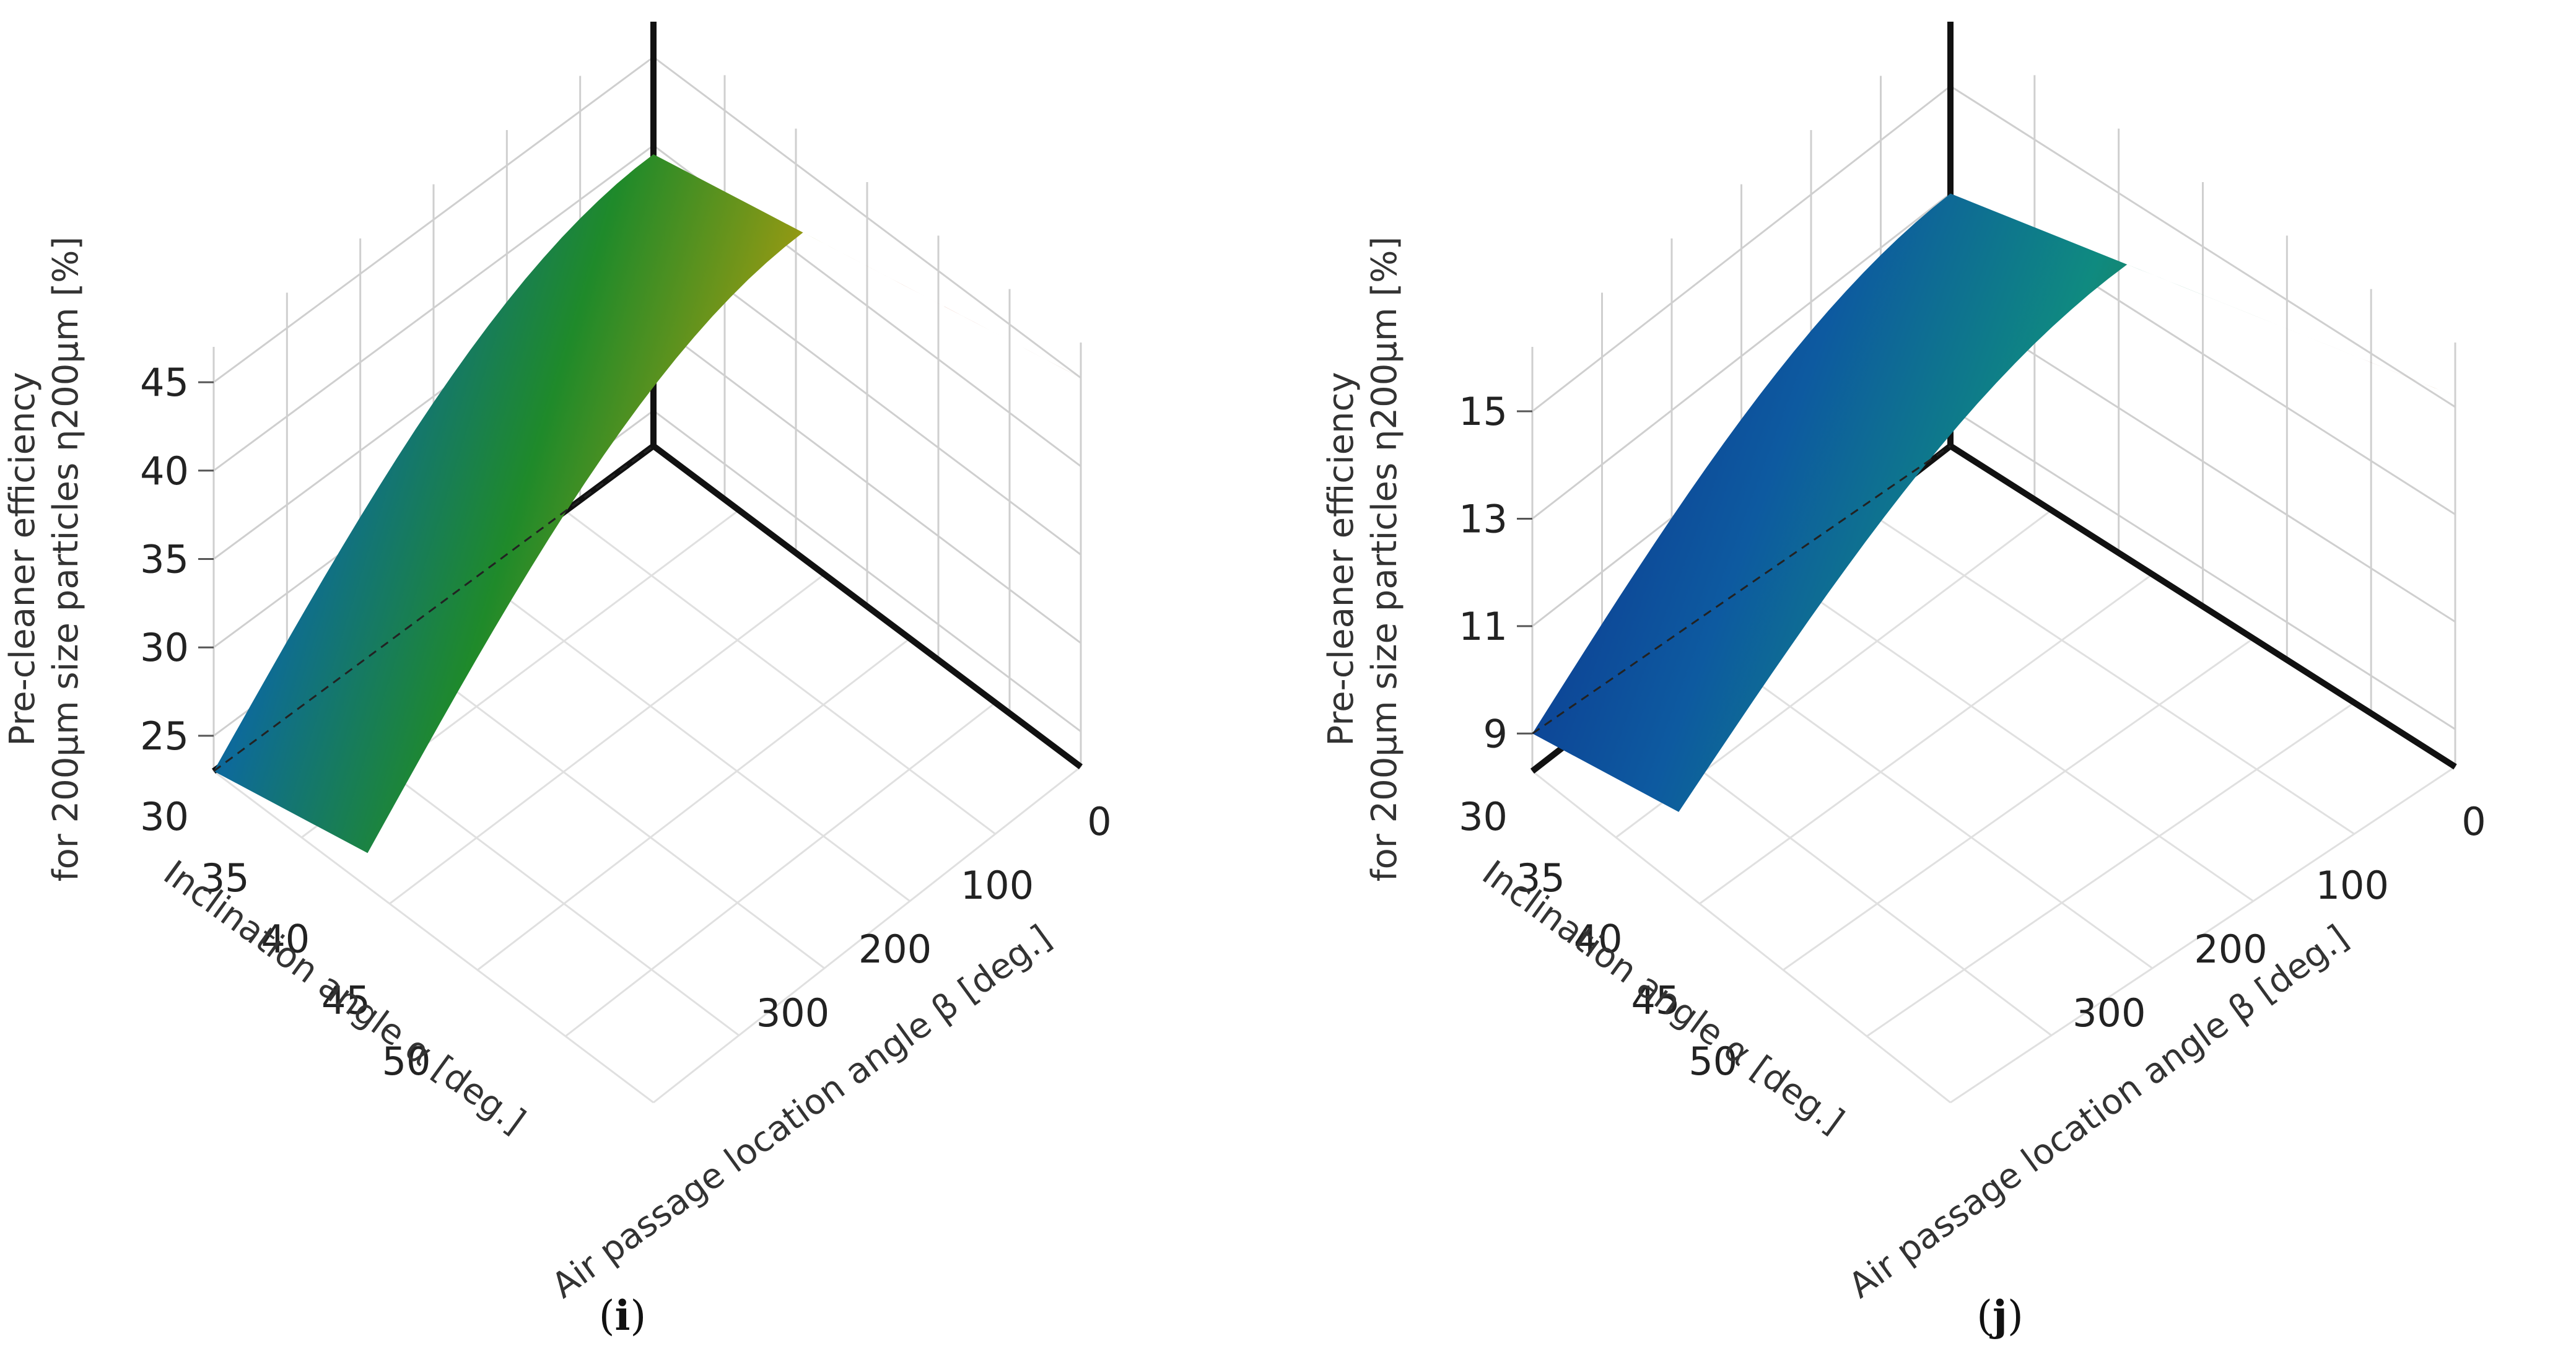 The height and width of the screenshot is (1367, 2576). I want to click on panel-caption-j: (j), so click(2000, 1316).